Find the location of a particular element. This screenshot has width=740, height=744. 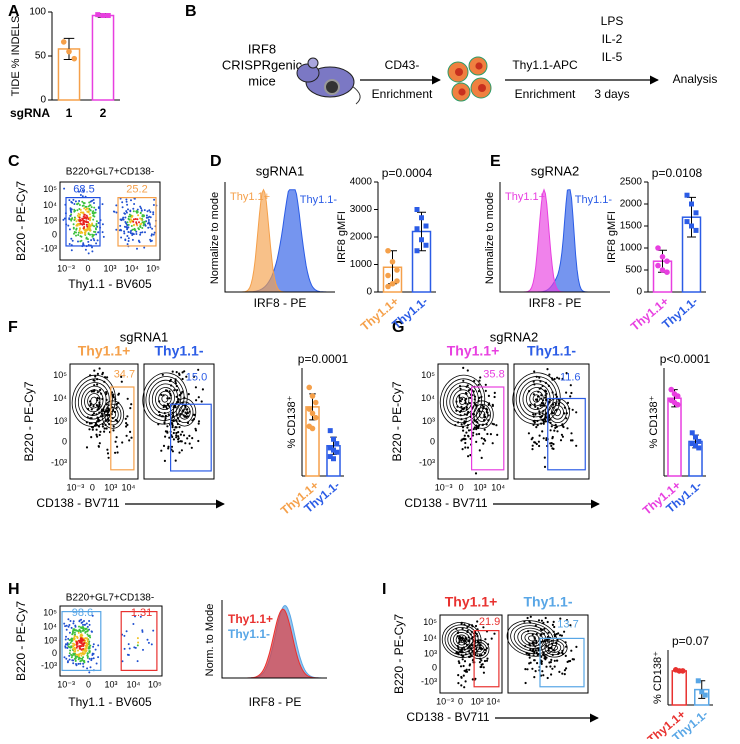

panel-title: sgRNA2 is located at coordinates (555, 170).